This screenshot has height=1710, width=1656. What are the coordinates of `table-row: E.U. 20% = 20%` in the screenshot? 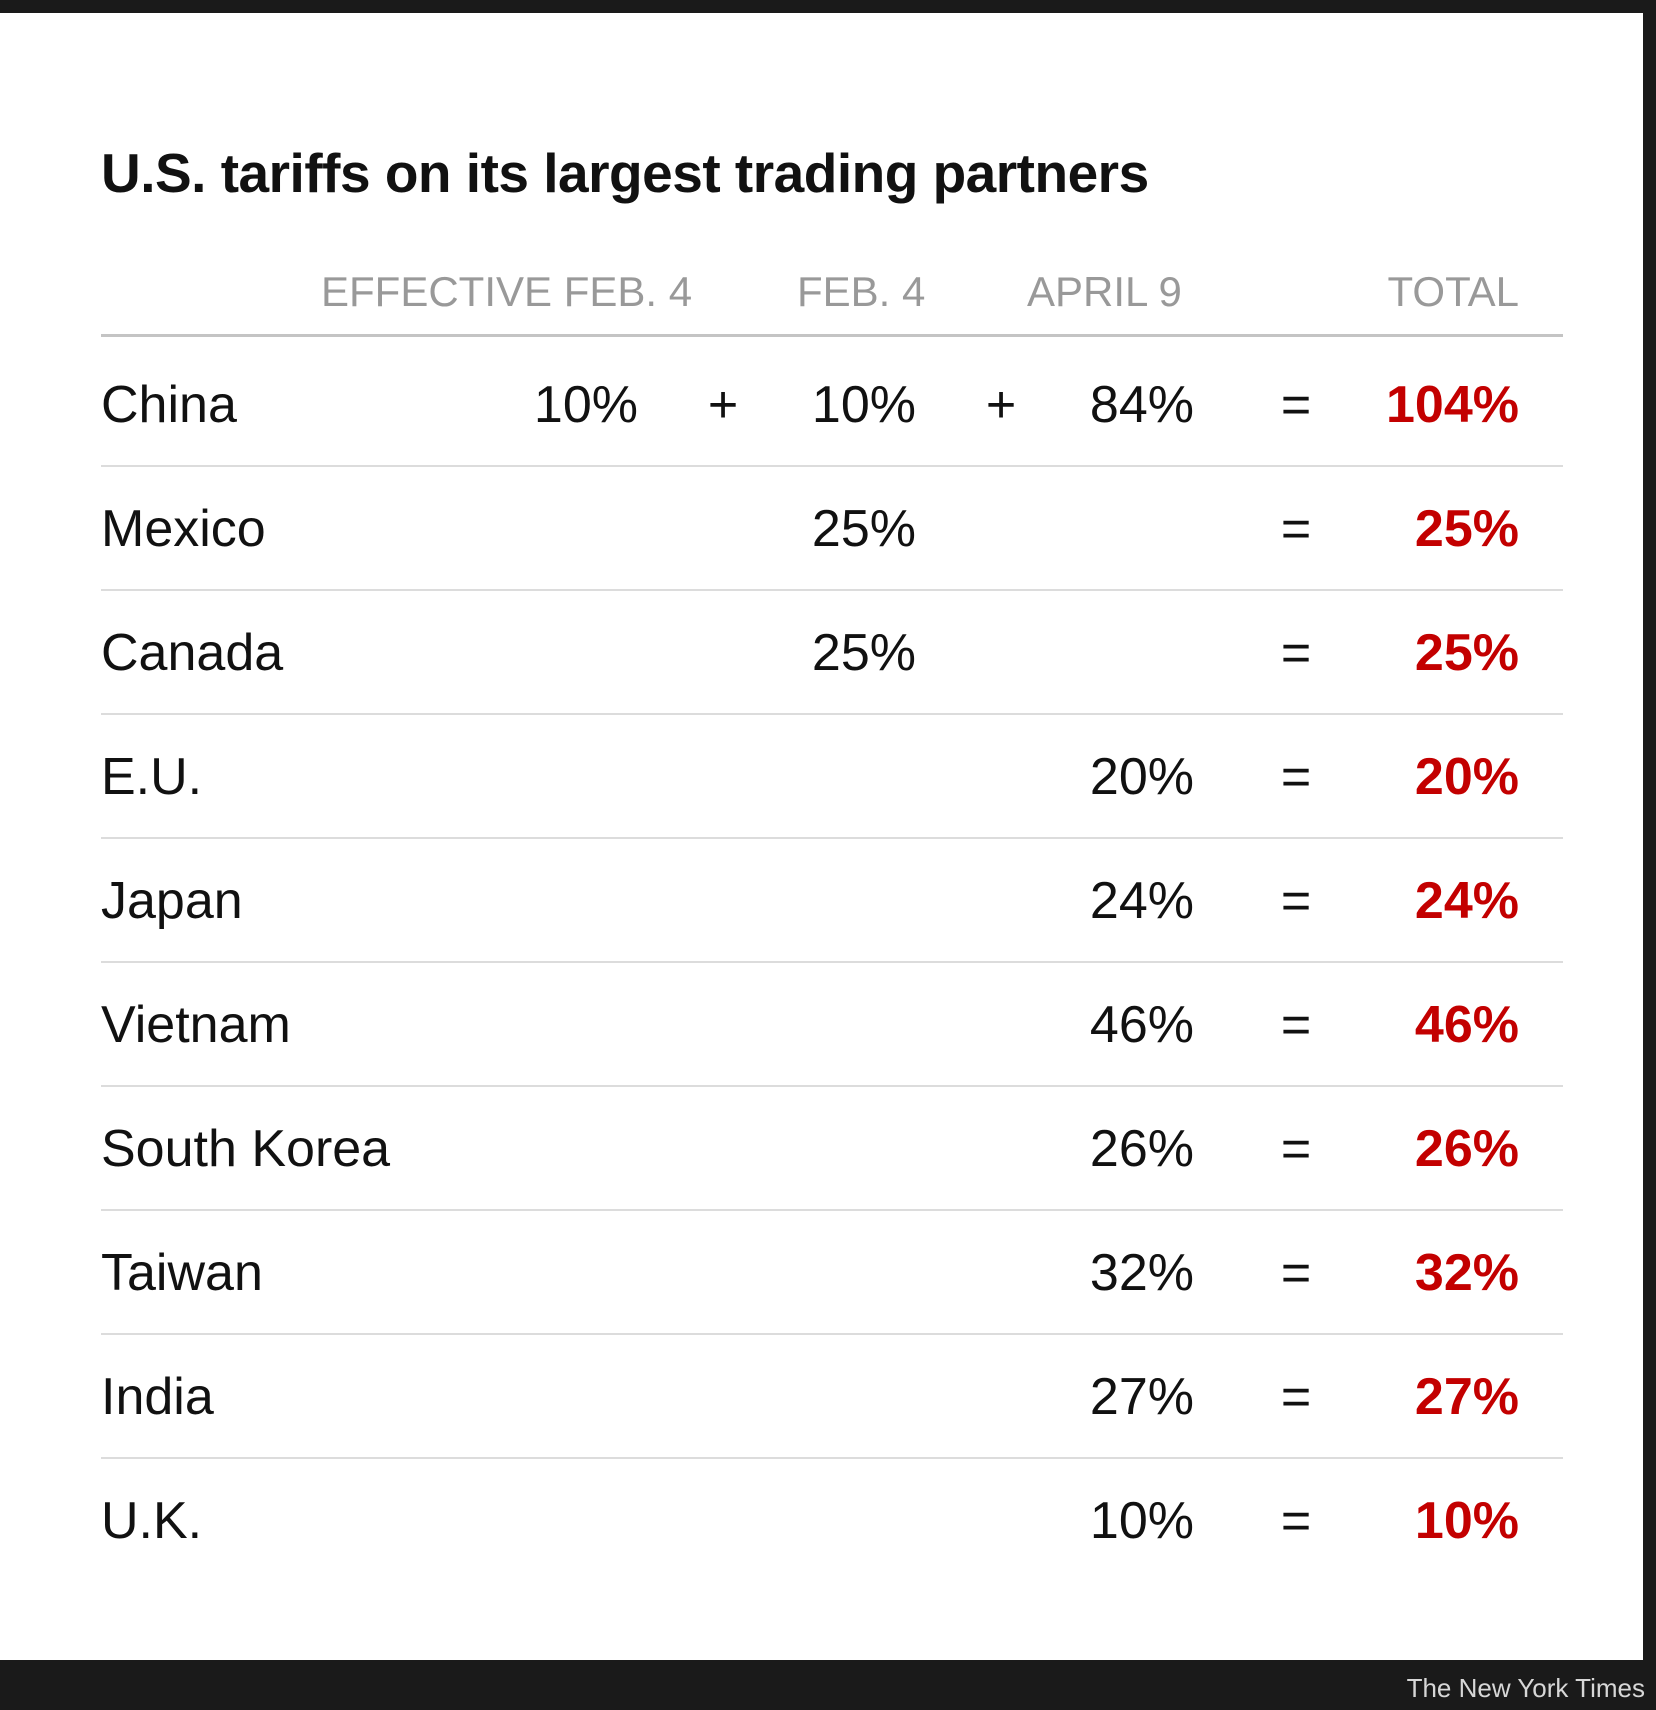 It's located at (821, 777).